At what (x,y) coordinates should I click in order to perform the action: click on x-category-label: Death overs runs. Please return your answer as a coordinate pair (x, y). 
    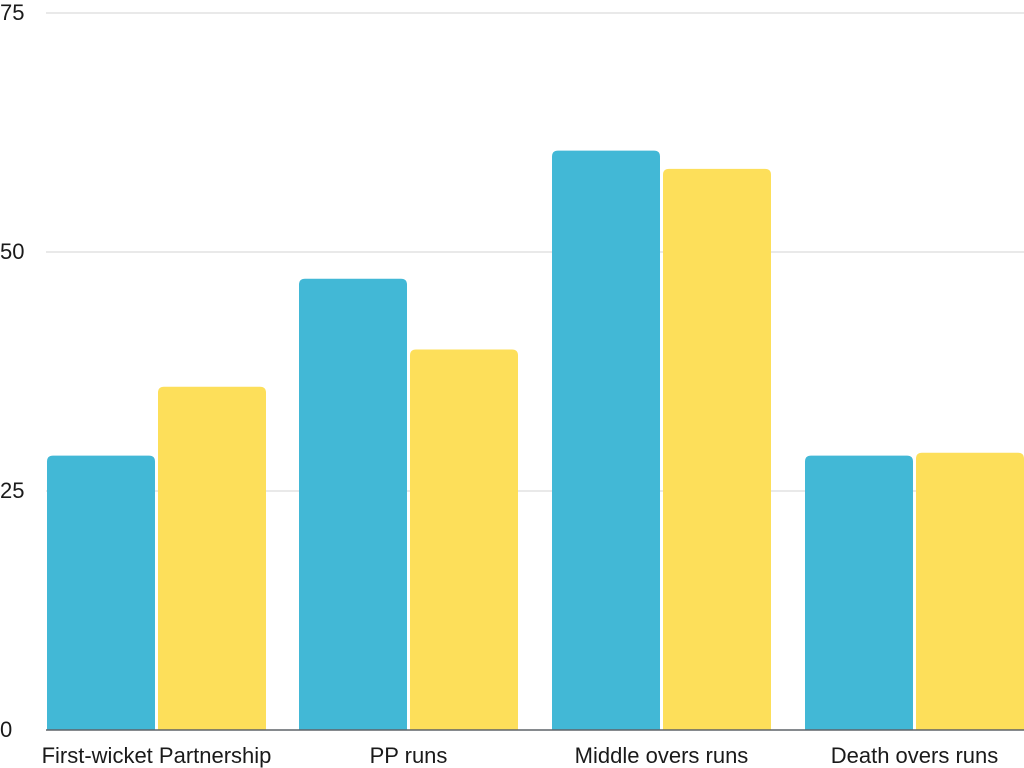
    Looking at the image, I should click on (915, 755).